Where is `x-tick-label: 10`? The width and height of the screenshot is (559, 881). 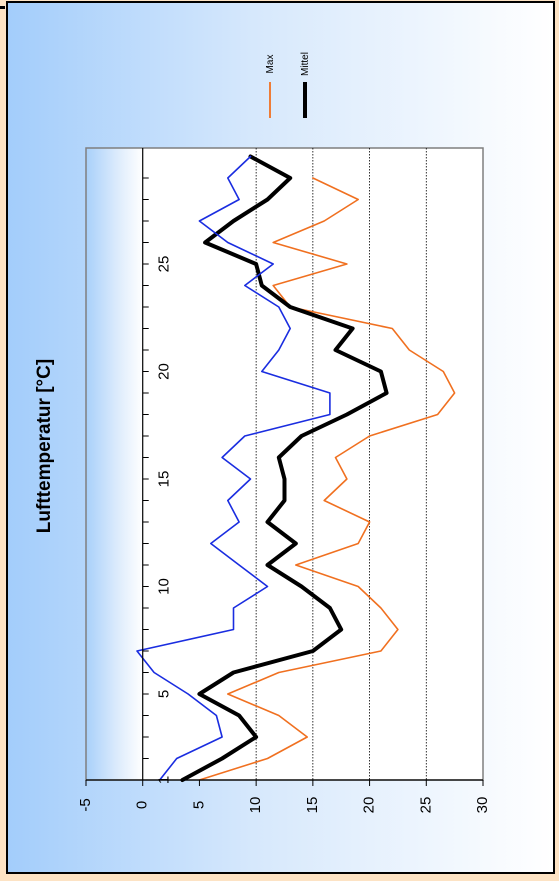
x-tick-label: 10 is located at coordinates (164, 586).